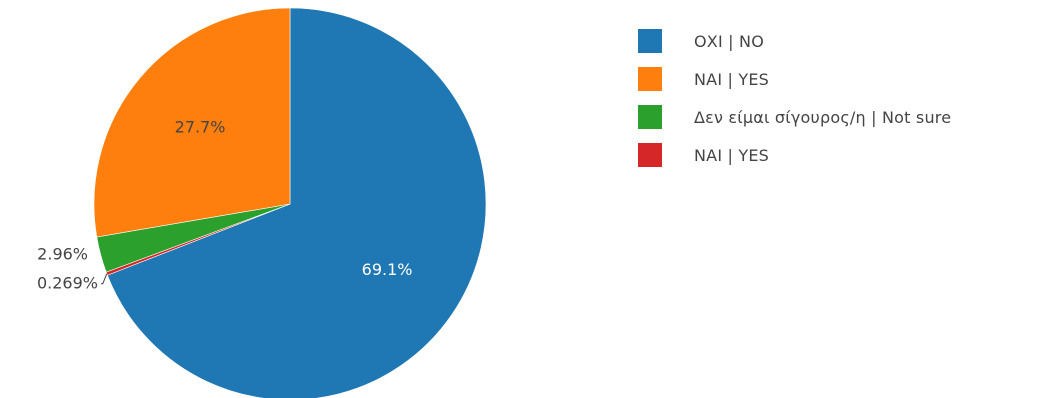 Image resolution: width=1053 pixels, height=398 pixels. I want to click on legend-item-nai-yes: ΝΑΙ | YES, so click(843, 79).